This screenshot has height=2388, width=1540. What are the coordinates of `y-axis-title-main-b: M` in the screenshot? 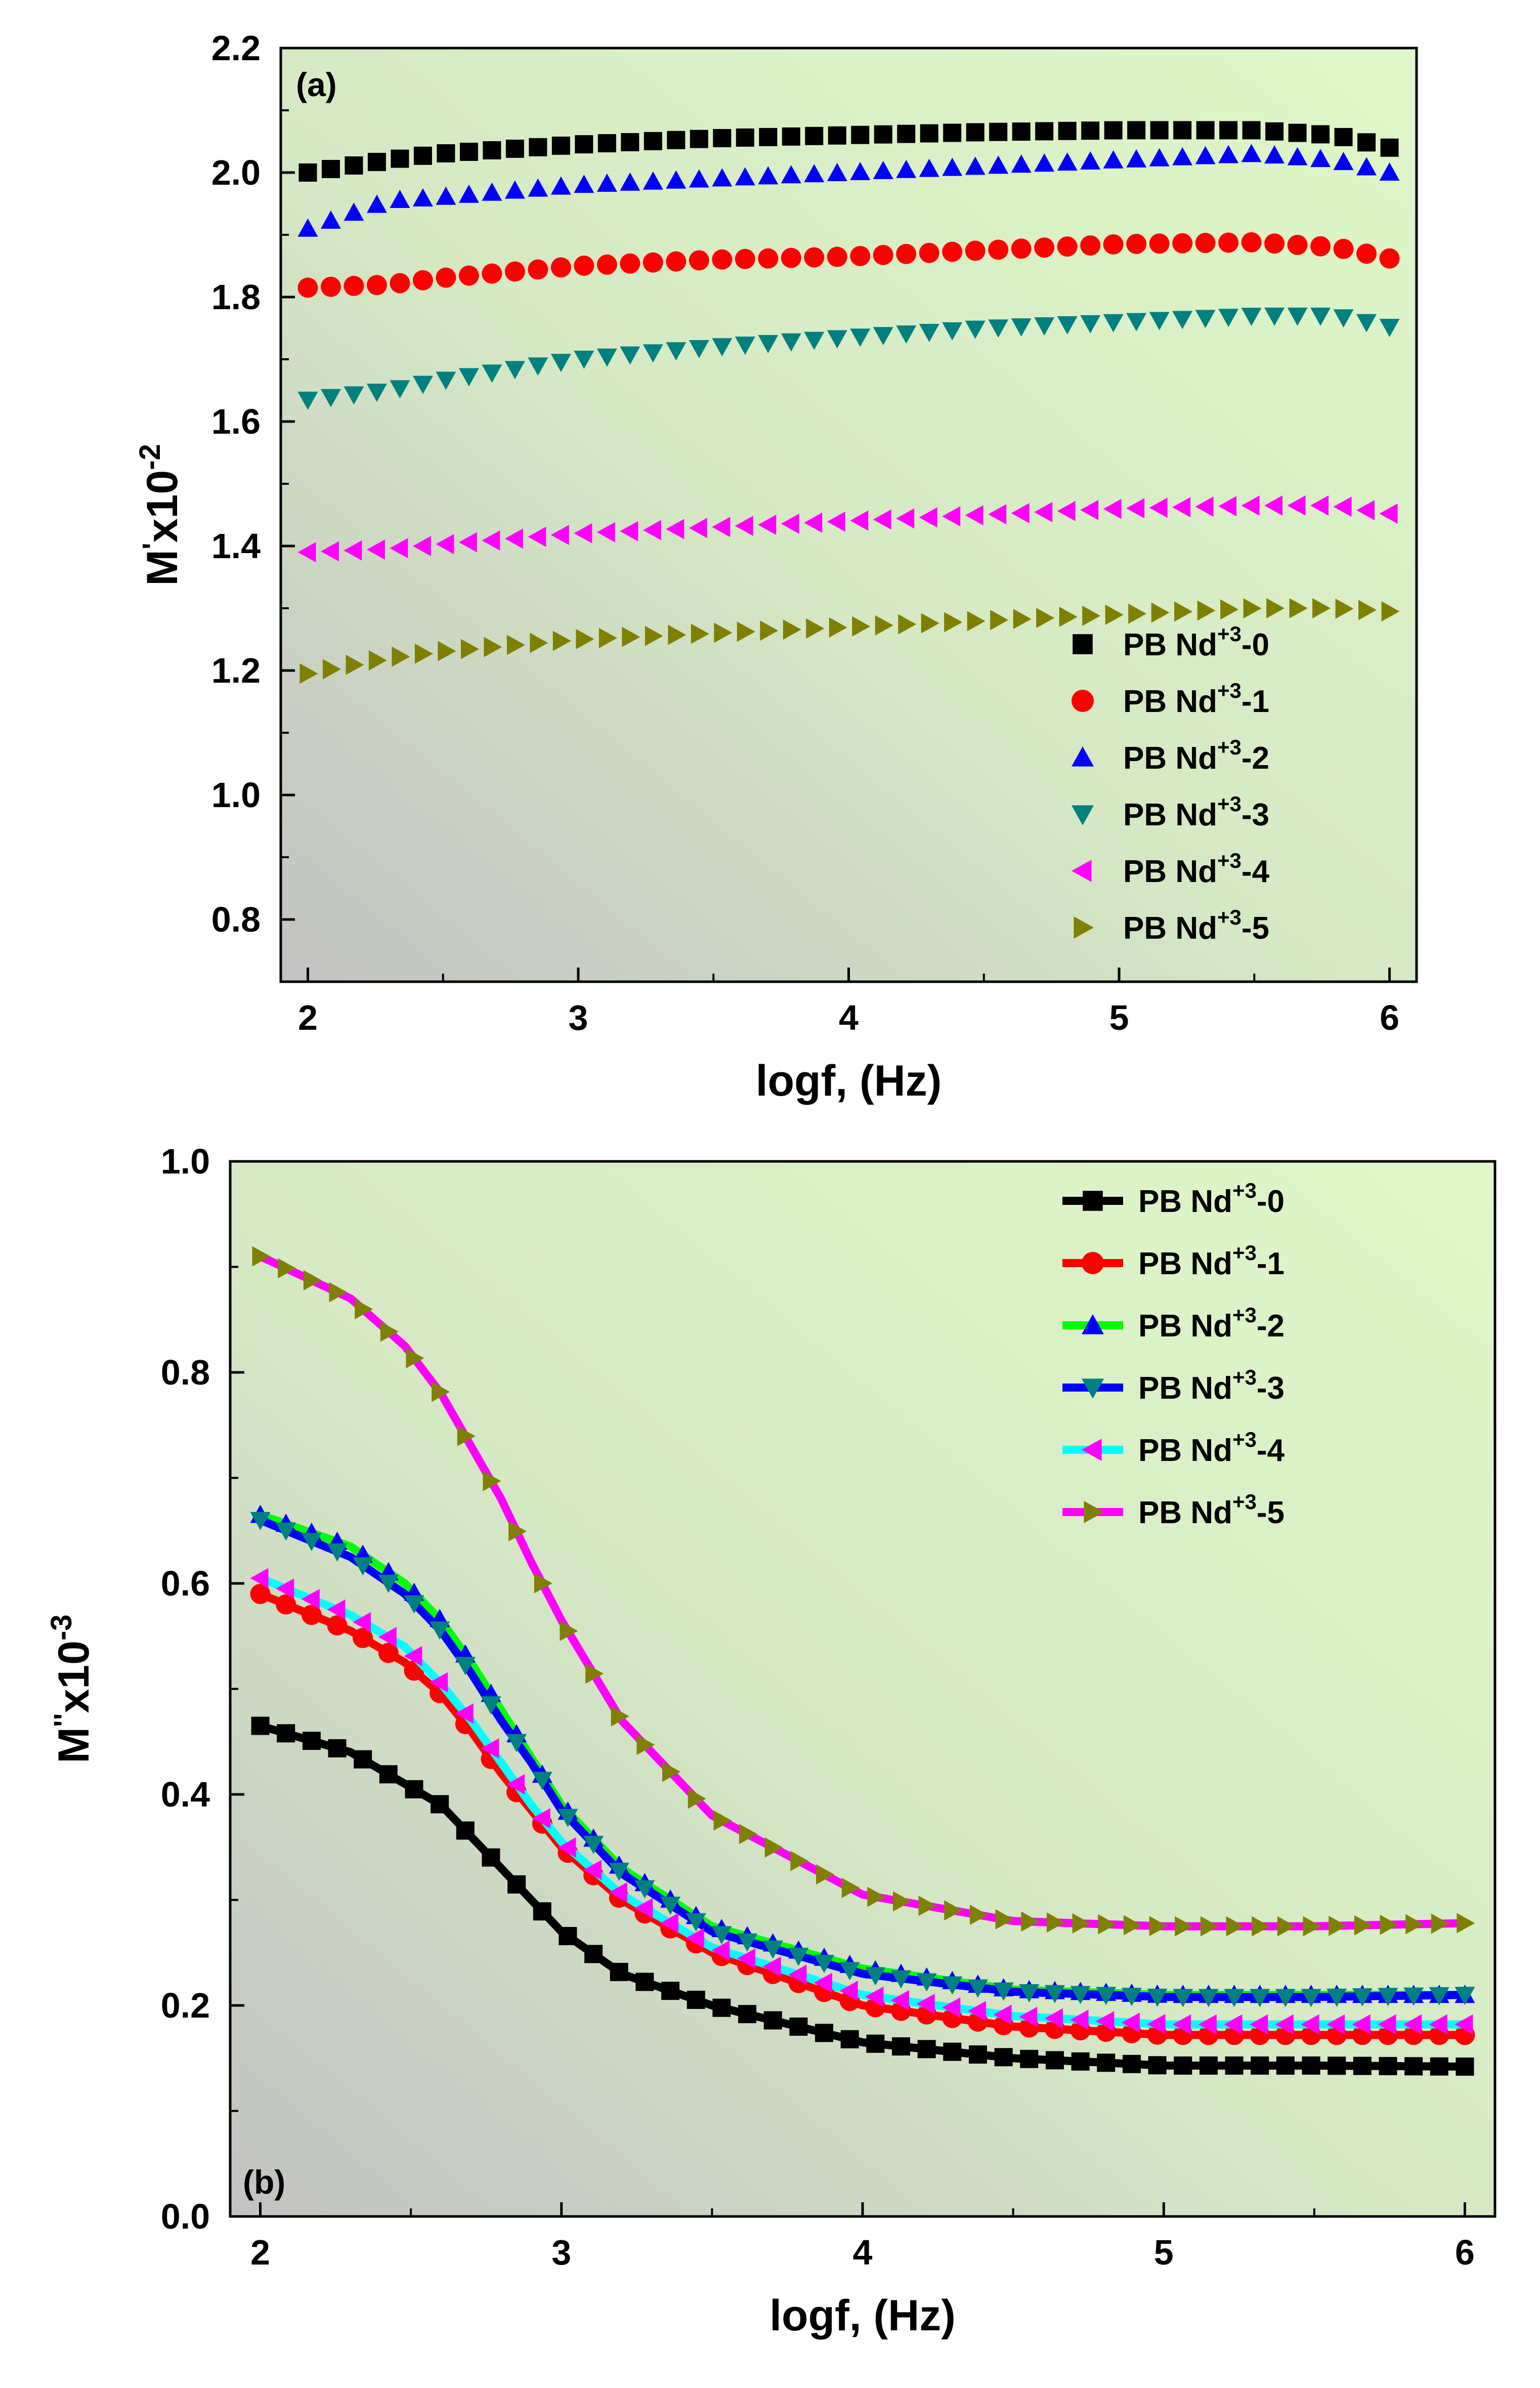 It's located at (74, 1746).